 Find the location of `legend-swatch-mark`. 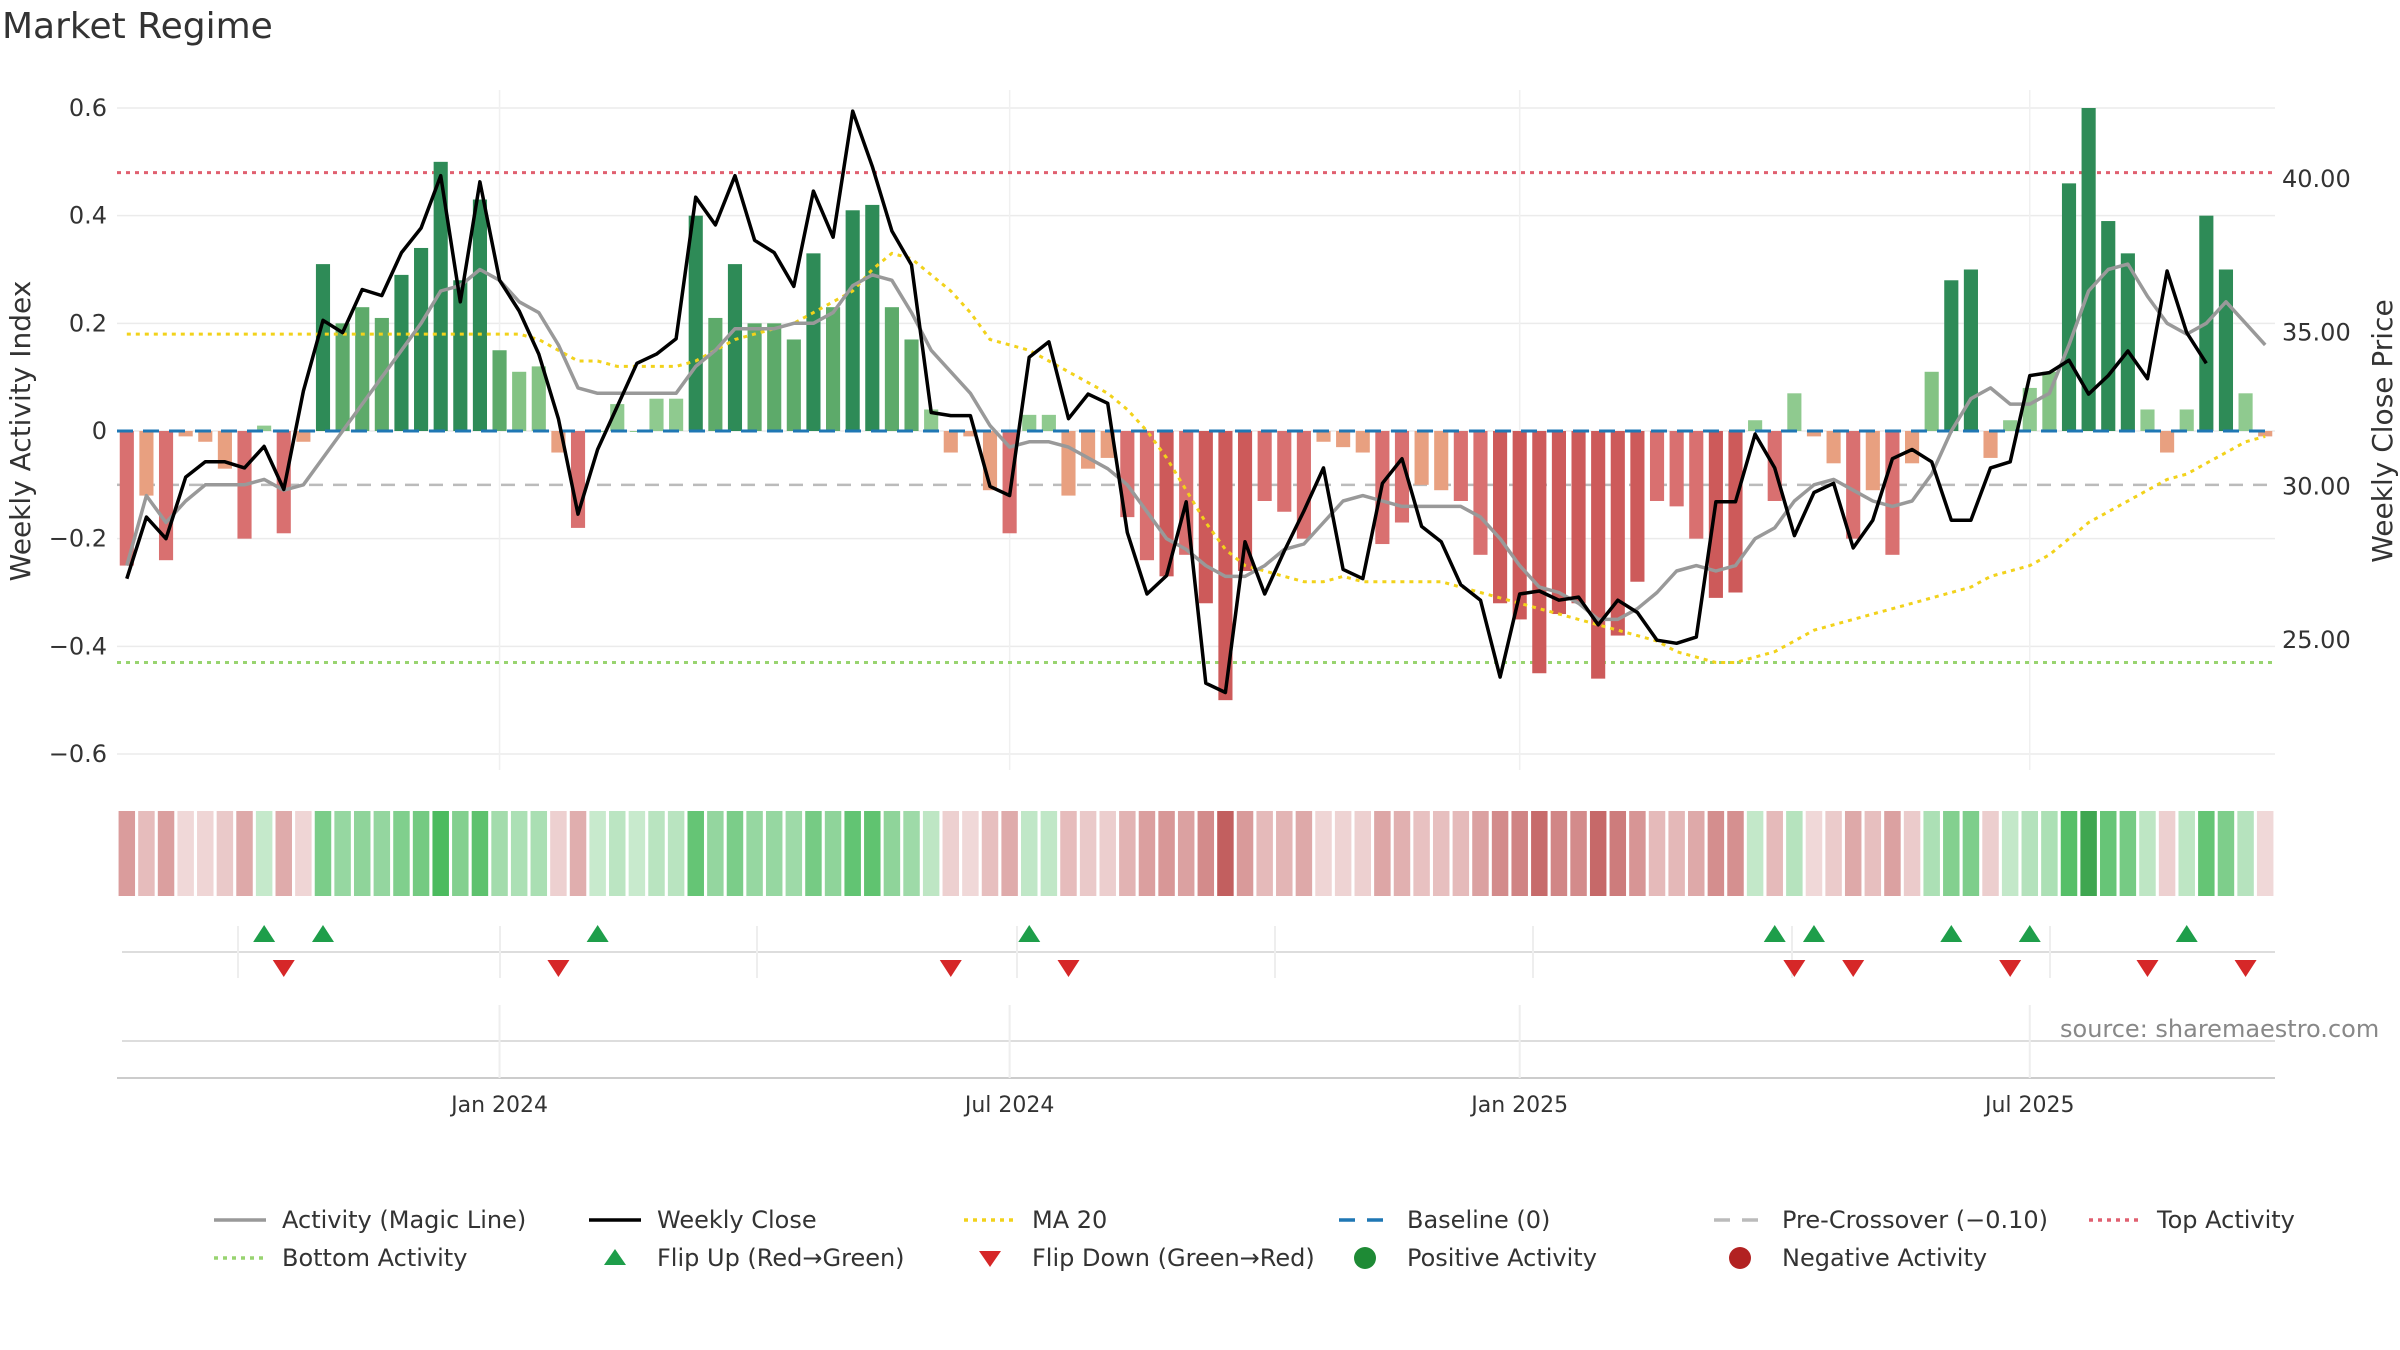

legend-swatch-mark is located at coordinates (1365, 1258).